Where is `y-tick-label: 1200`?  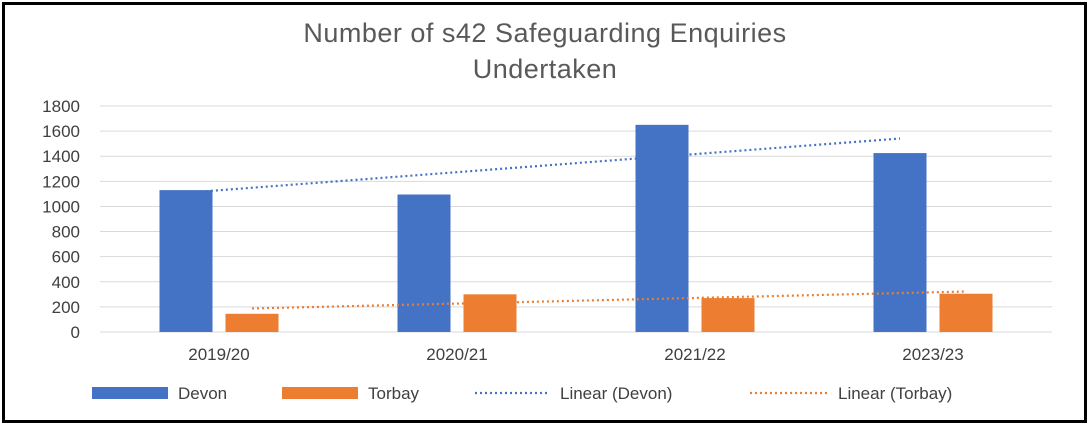 y-tick-label: 1200 is located at coordinates (61, 181).